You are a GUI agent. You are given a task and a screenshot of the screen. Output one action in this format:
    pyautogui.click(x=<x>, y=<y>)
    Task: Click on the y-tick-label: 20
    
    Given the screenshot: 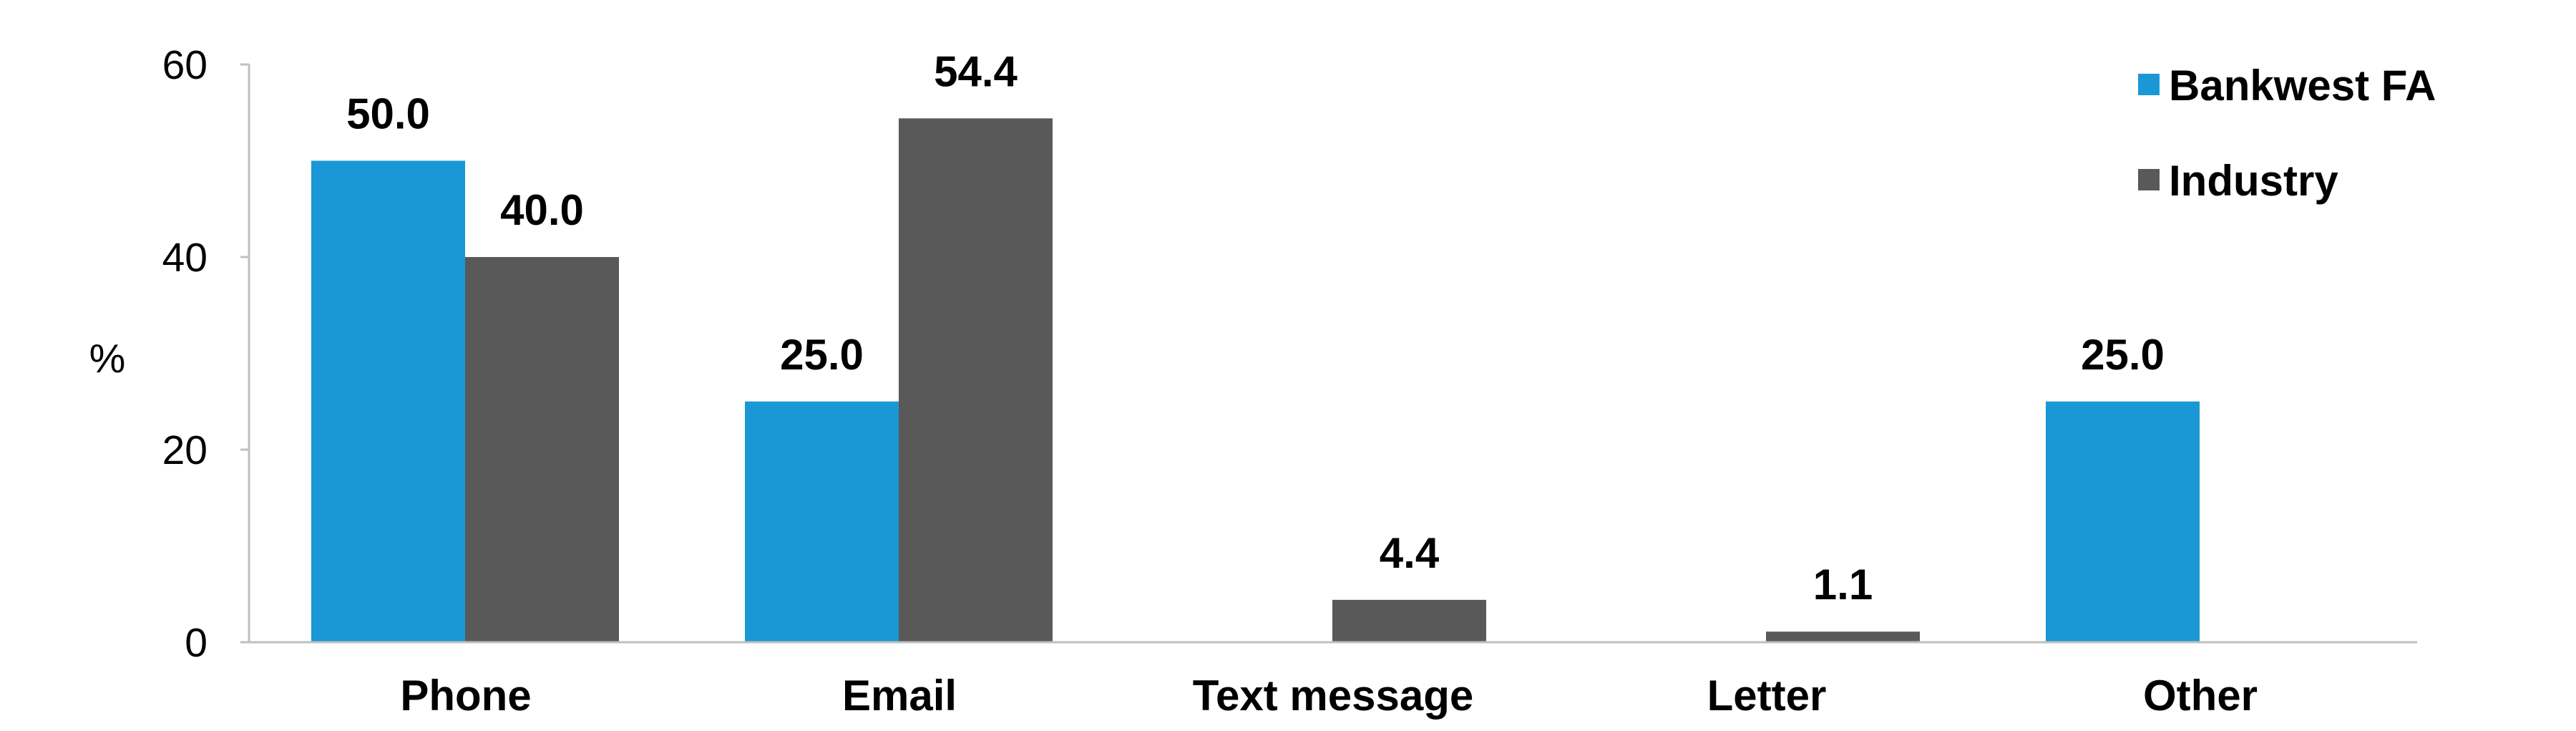 What is the action you would take?
    pyautogui.click(x=185, y=450)
    